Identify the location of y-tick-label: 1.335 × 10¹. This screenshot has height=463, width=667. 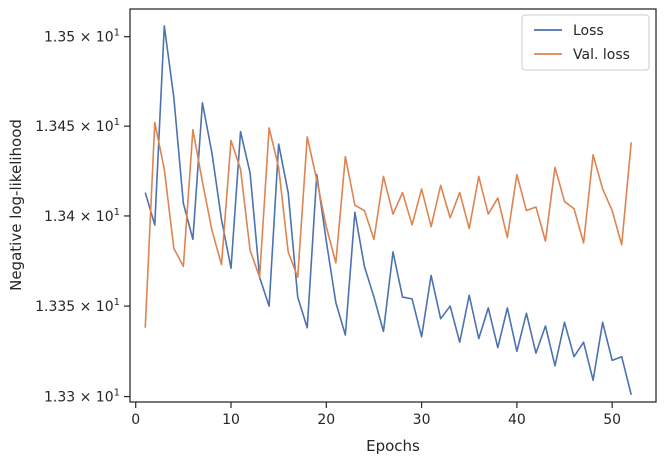
(77, 306).